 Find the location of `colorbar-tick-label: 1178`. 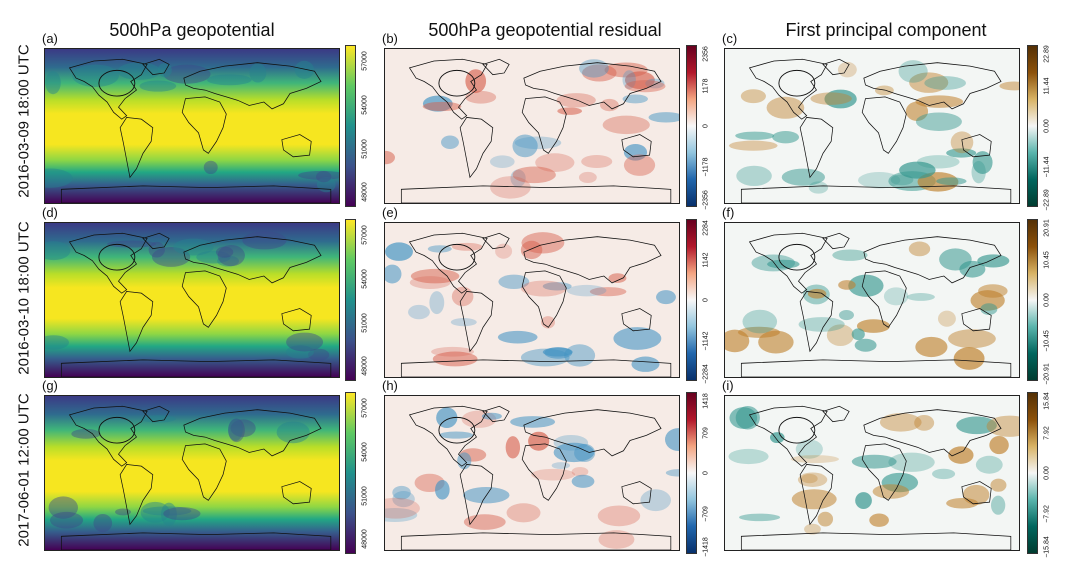

colorbar-tick-label: 1178 is located at coordinates (706, 85).